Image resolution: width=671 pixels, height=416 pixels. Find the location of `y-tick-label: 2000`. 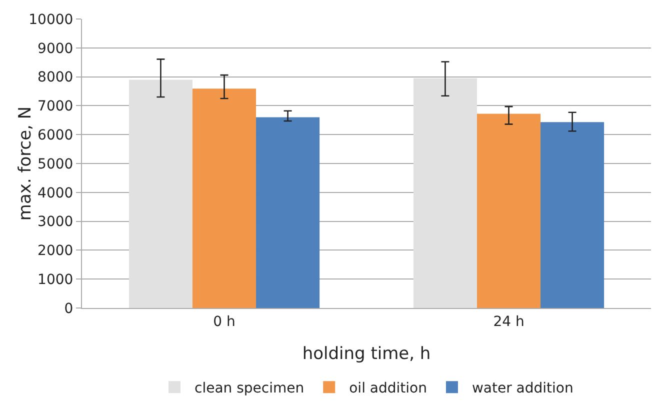

y-tick-label: 2000 is located at coordinates (56, 251).